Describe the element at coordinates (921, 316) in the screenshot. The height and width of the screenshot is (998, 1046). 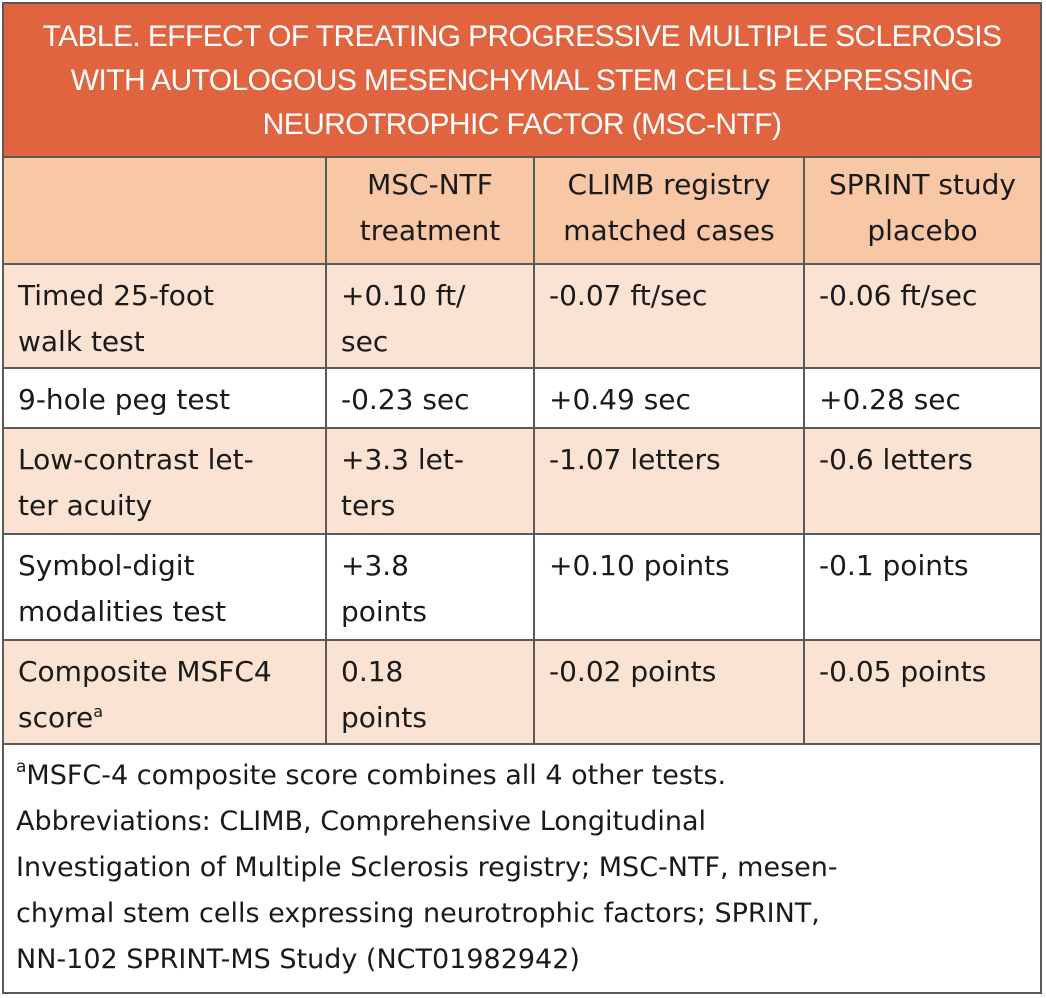
I see `sprint-cell: -0.06 ft/sec` at that location.